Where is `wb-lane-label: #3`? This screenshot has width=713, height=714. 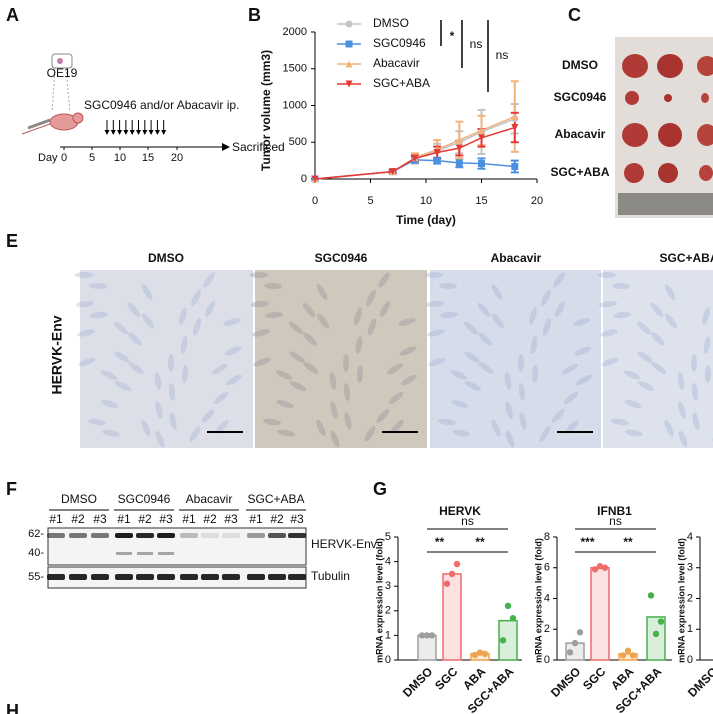 wb-lane-label: #3 is located at coordinates (100, 519).